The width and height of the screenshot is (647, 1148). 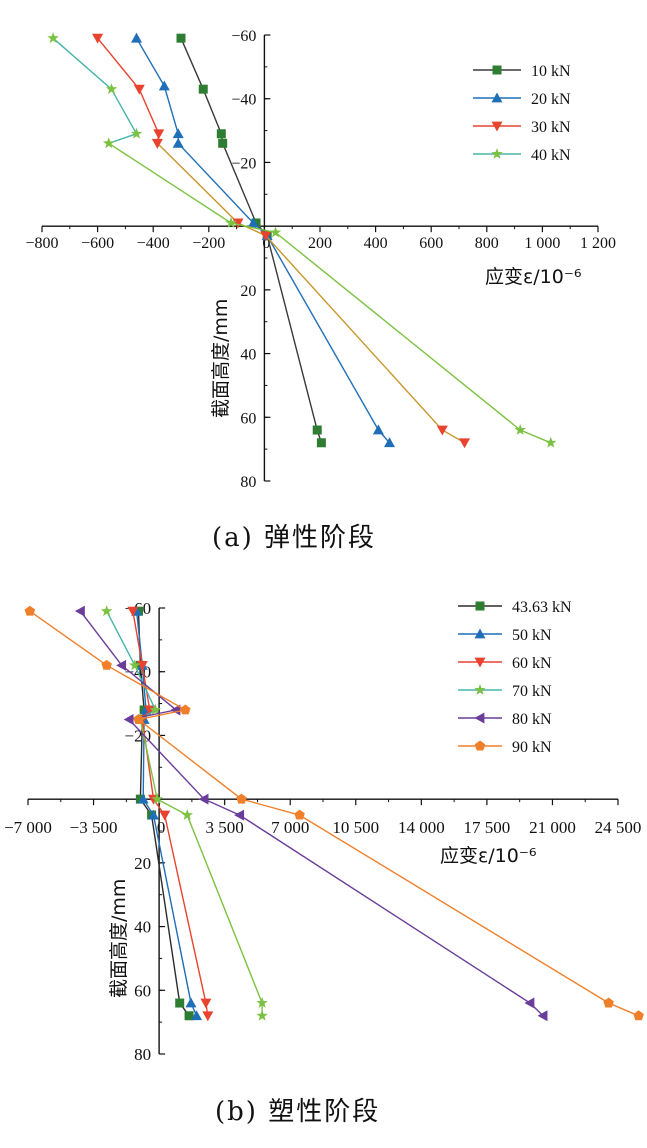 What do you see at coordinates (28, 827) in the screenshot?
I see `x-tick-label: −7 000` at bounding box center [28, 827].